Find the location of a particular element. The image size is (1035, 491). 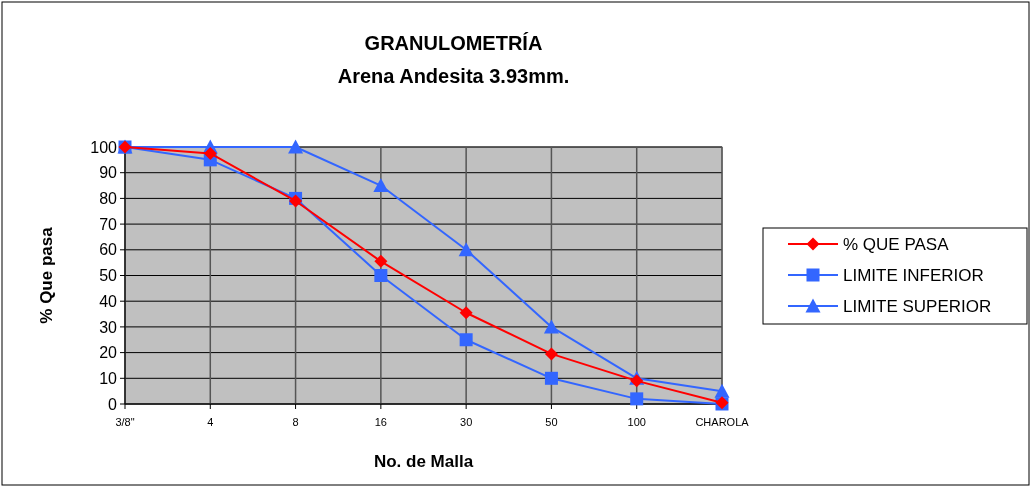

legend-label: % QUE PASA is located at coordinates (896, 244).